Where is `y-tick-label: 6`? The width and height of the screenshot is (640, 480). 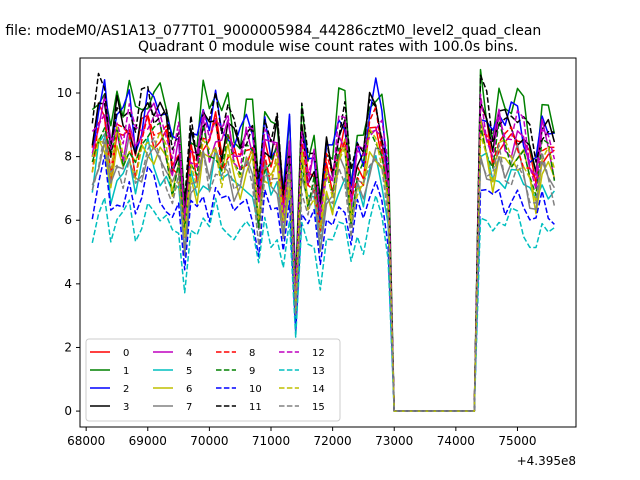
y-tick-label: 6 is located at coordinates (68, 220).